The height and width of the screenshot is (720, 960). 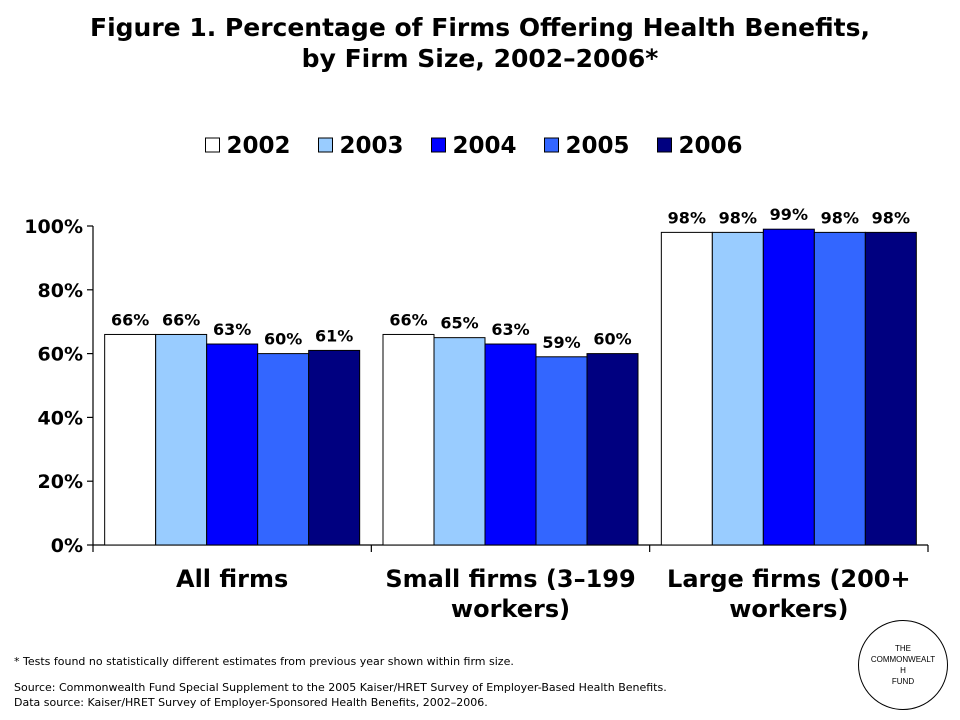 I want to click on legend-swatch-2006, so click(x=664, y=145).